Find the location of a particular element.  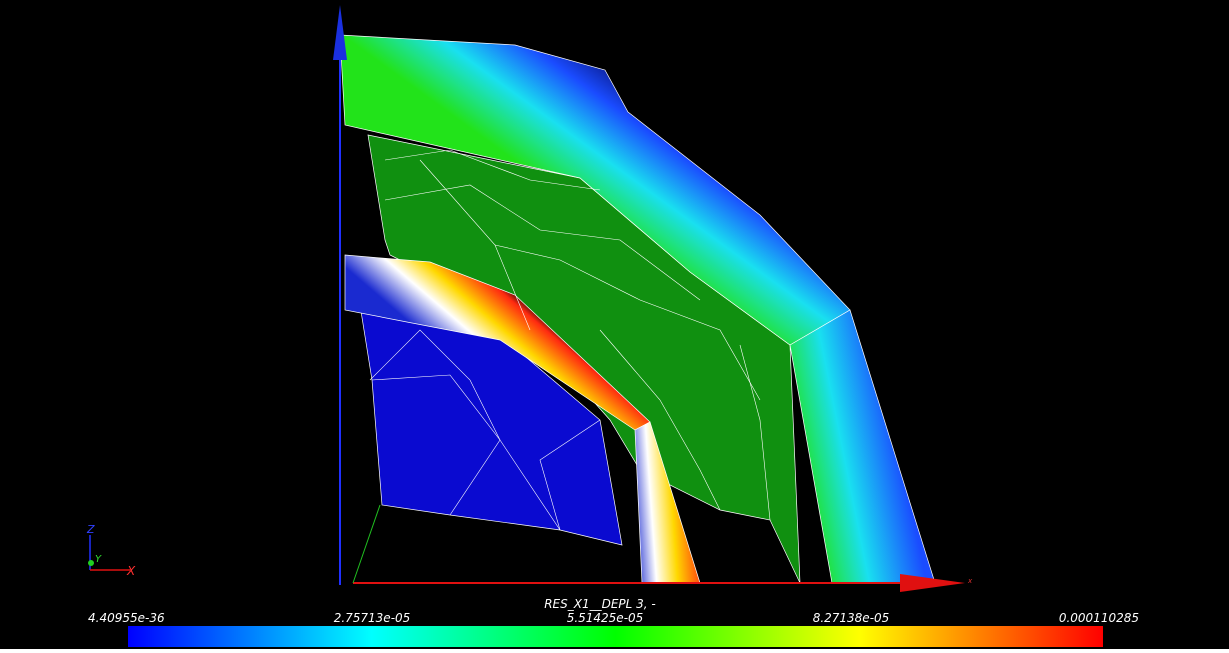

x-axis-arrow is located at coordinates (932, 583).